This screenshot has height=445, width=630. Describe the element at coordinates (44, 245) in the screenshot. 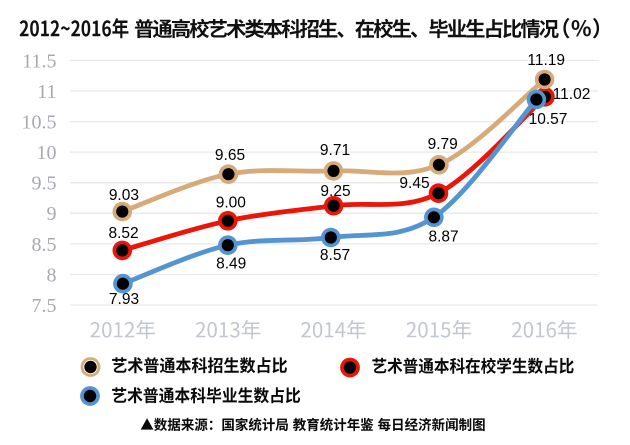

I see `svg-text: 8.5` at that location.